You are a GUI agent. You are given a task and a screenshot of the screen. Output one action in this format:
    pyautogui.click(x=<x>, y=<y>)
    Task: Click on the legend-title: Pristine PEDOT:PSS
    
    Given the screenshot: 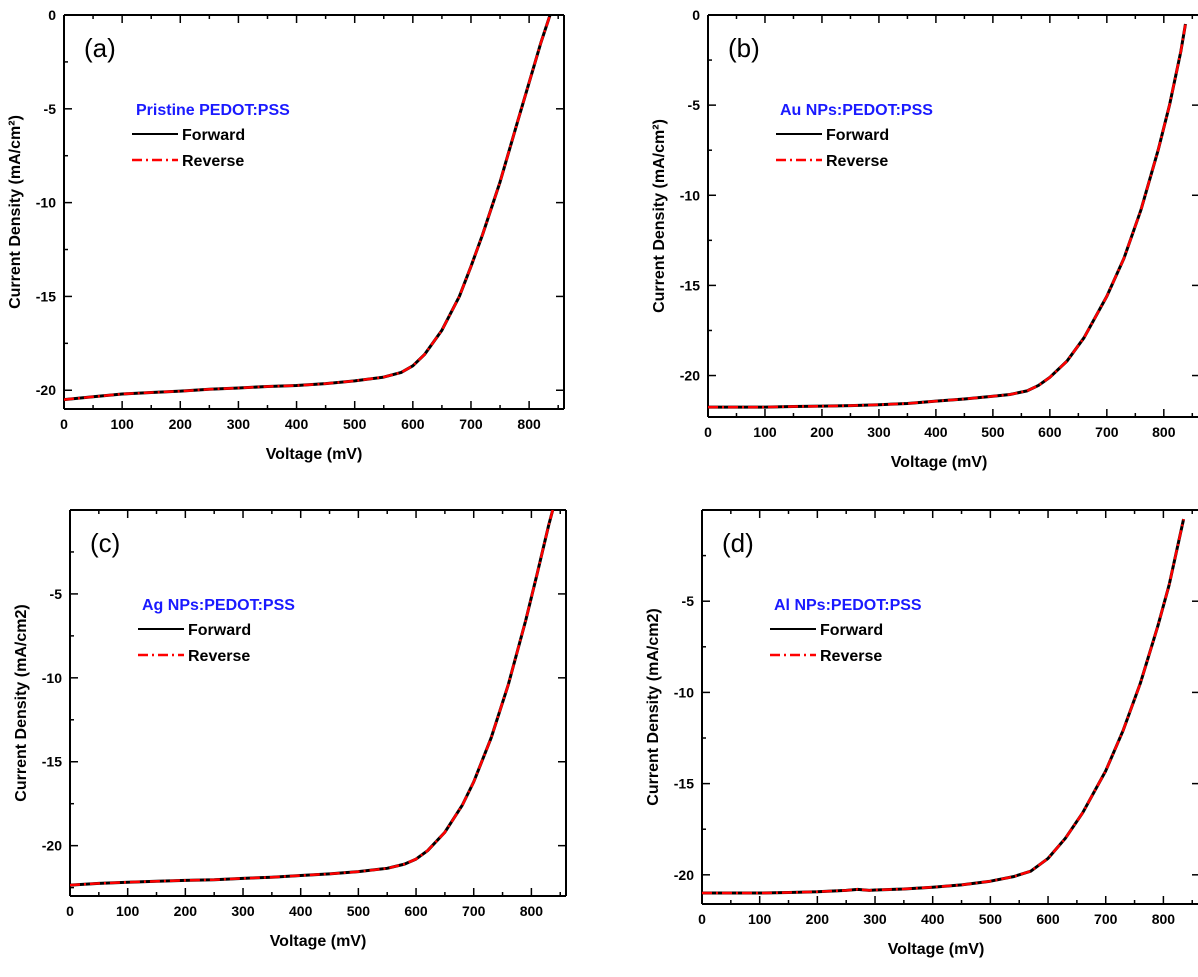 What is the action you would take?
    pyautogui.click(x=213, y=110)
    